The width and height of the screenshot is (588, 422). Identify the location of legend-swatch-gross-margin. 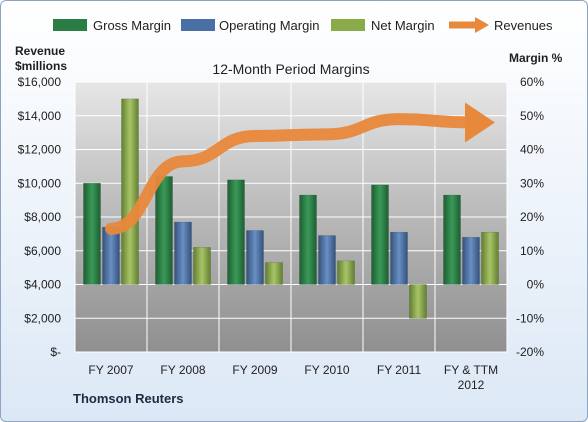
(70, 25).